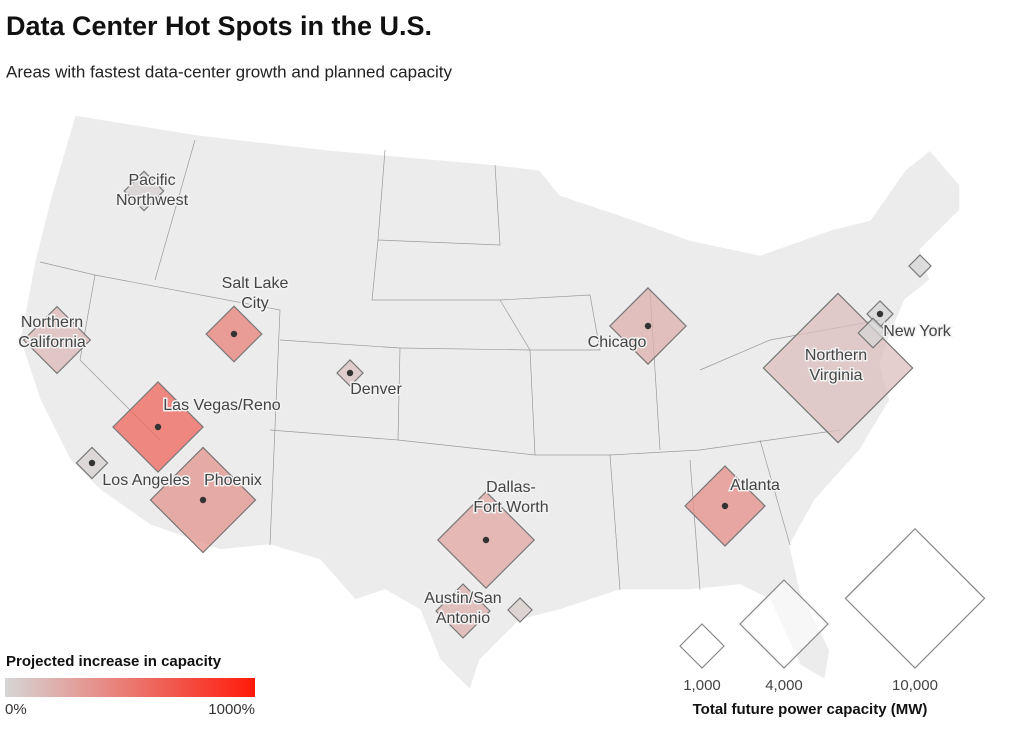 Image resolution: width=1024 pixels, height=742 pixels. I want to click on size-tick-label: 1,000, so click(702, 685).